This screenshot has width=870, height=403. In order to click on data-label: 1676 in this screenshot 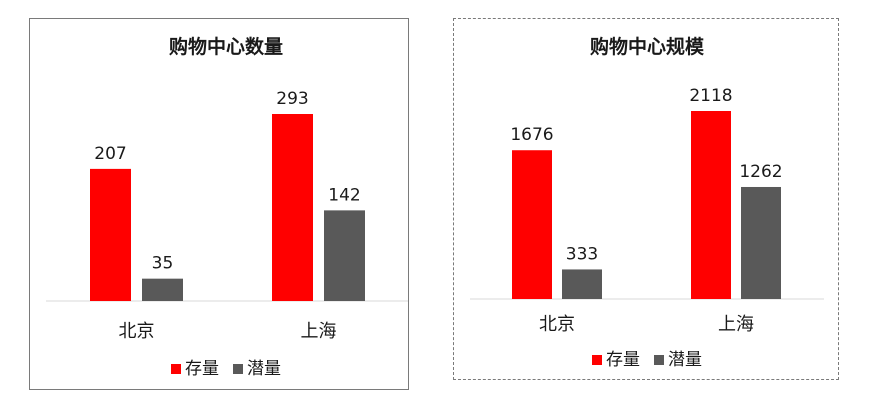, I will do `click(531, 135)`.